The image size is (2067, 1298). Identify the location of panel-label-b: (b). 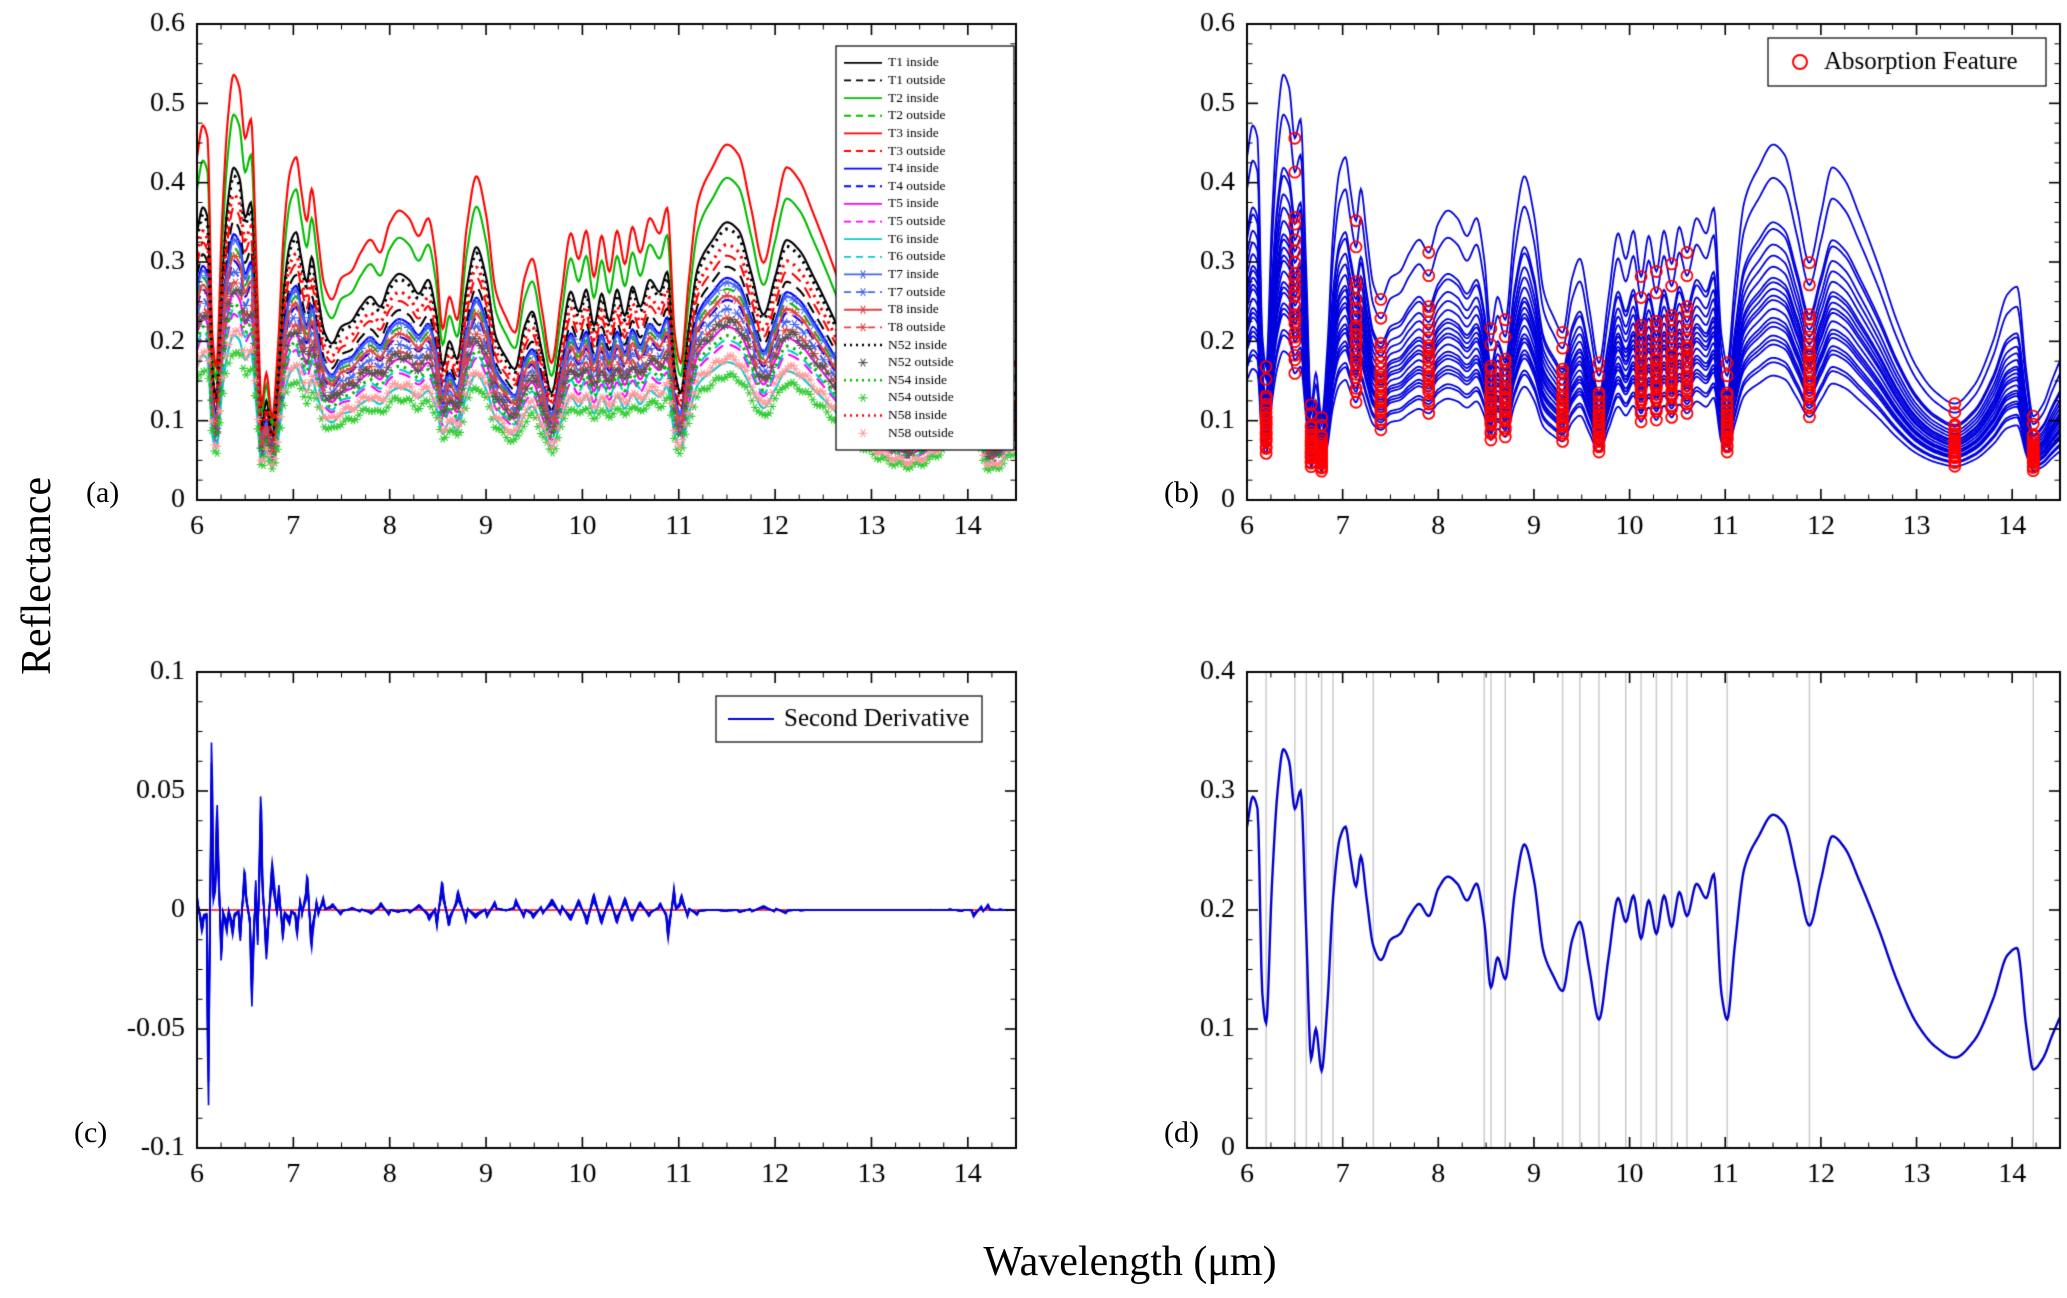
(1181, 492).